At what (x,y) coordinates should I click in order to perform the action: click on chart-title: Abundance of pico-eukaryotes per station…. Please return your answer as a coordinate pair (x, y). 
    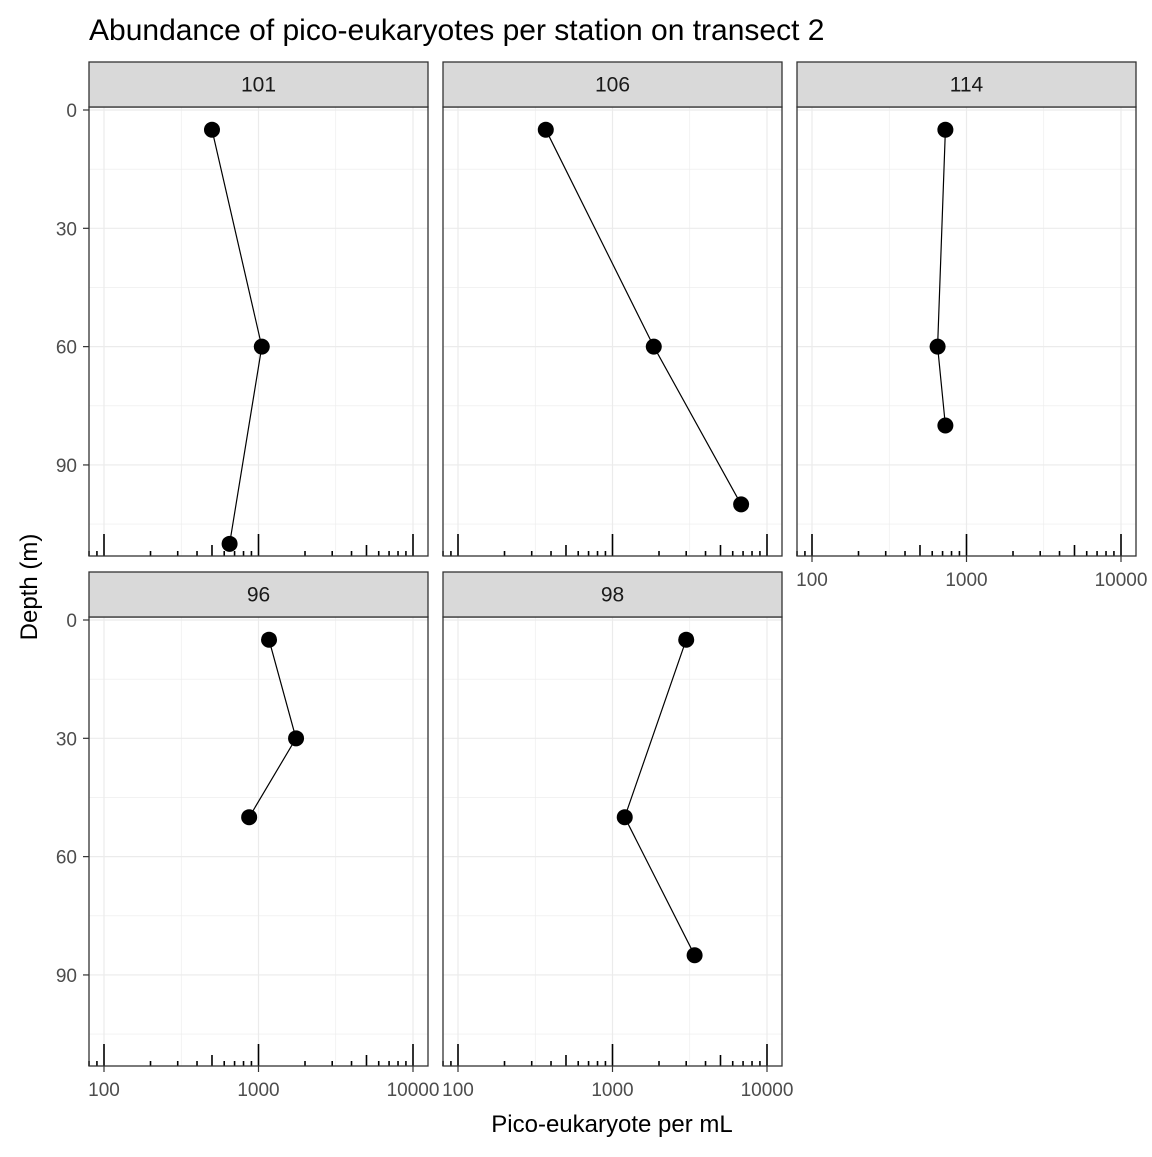
    Looking at the image, I should click on (456, 30).